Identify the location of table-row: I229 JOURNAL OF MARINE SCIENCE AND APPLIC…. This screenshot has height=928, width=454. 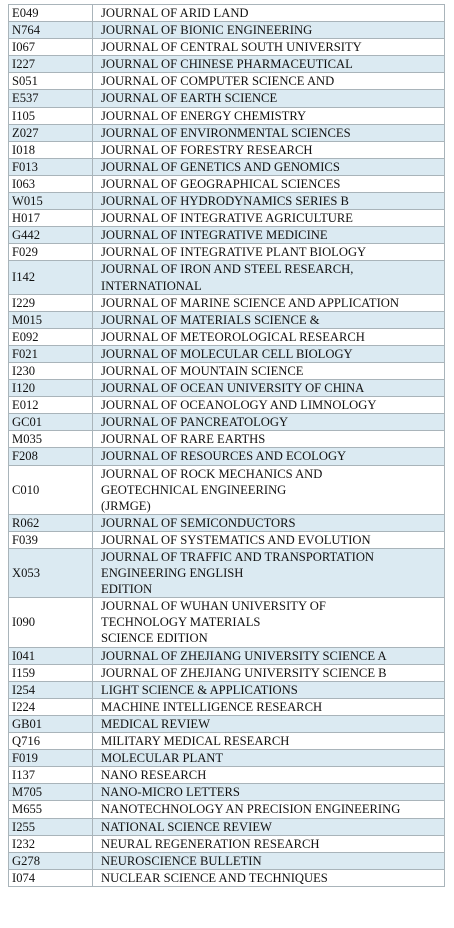
(226, 302).